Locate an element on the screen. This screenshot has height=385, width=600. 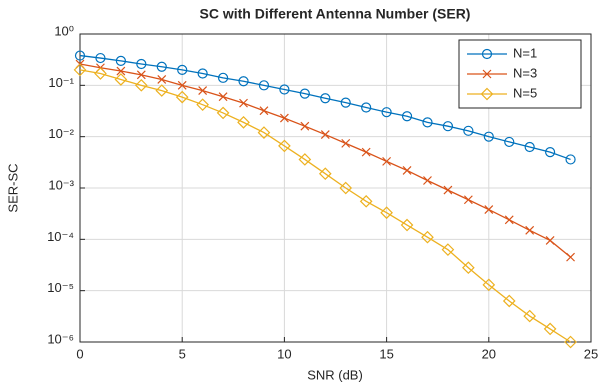
y-tick-label: 10⁰ is located at coordinates (64, 30).